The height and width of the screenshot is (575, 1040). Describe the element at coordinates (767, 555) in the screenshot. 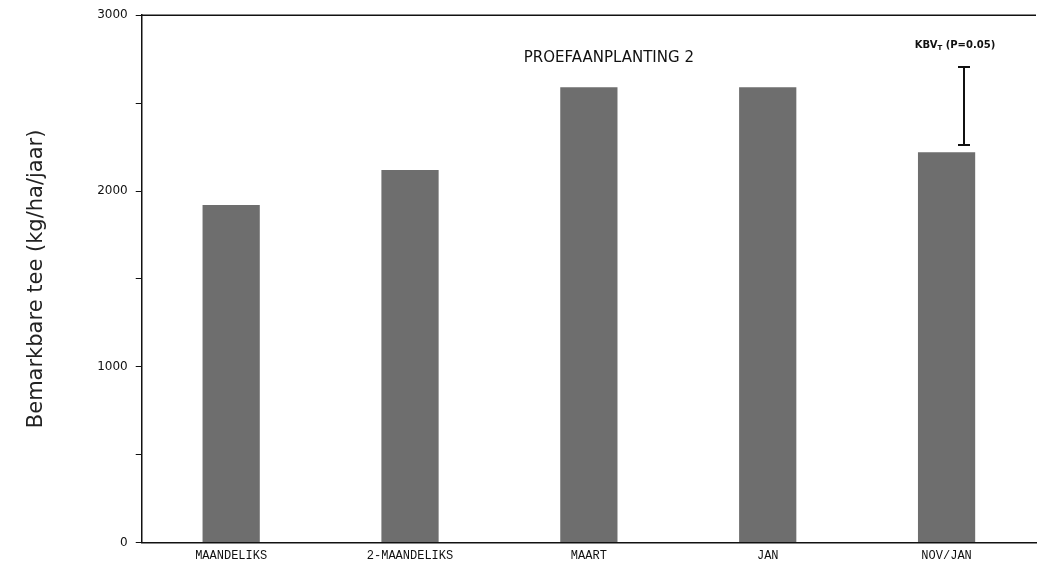

I see `x-tick-label: JAN` at that location.